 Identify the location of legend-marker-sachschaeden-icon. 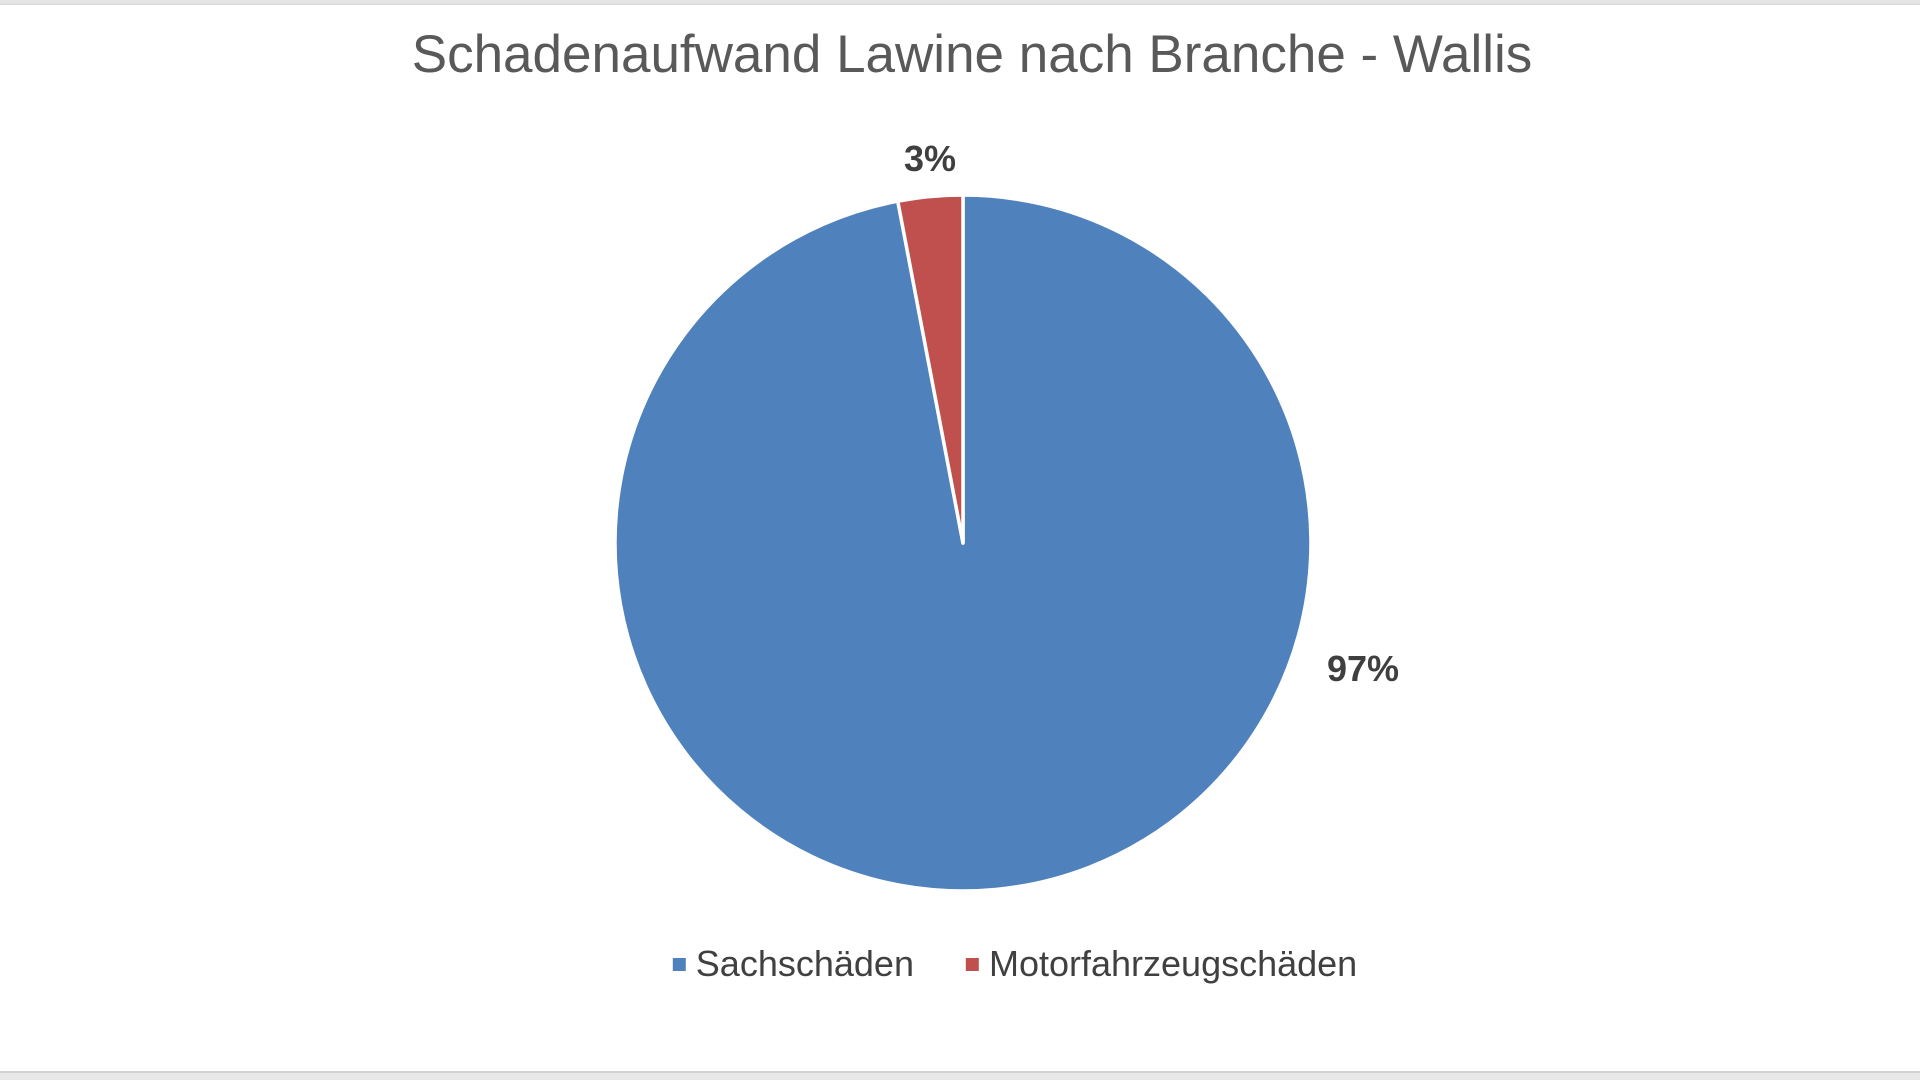
(679, 964).